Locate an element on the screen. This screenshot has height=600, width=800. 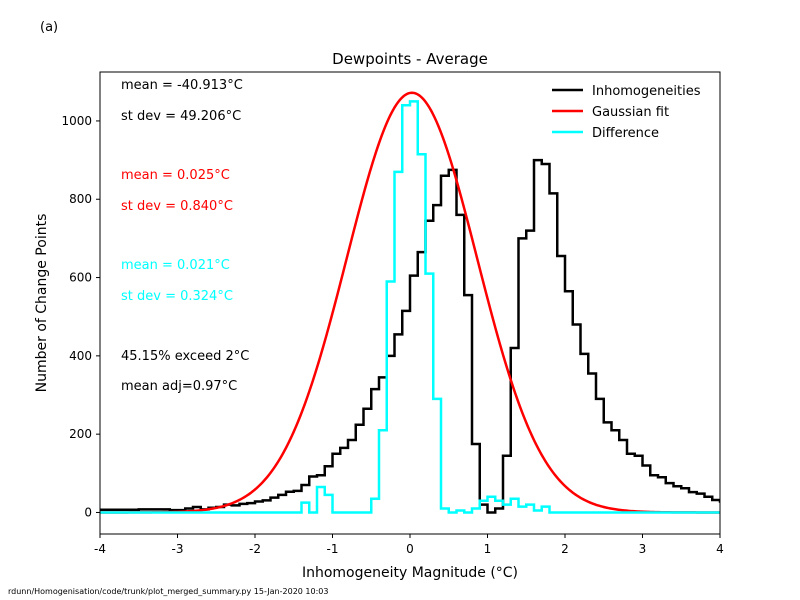
y-tick-label: 0 is located at coordinates (88, 512).